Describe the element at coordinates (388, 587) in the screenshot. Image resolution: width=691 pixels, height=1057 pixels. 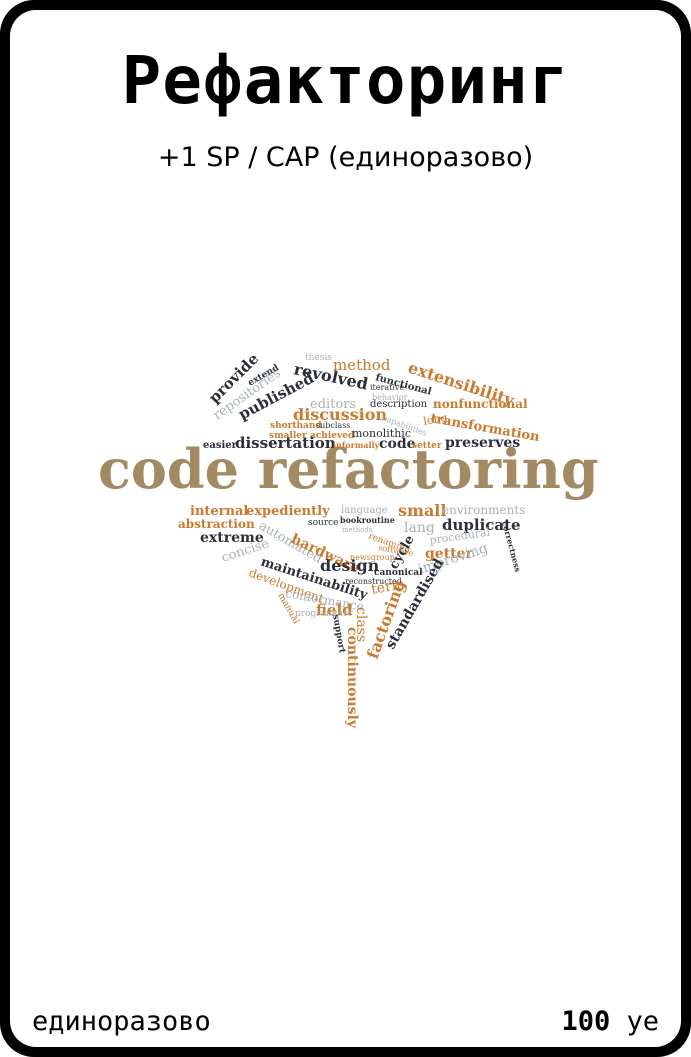
I see `word-term: term` at that location.